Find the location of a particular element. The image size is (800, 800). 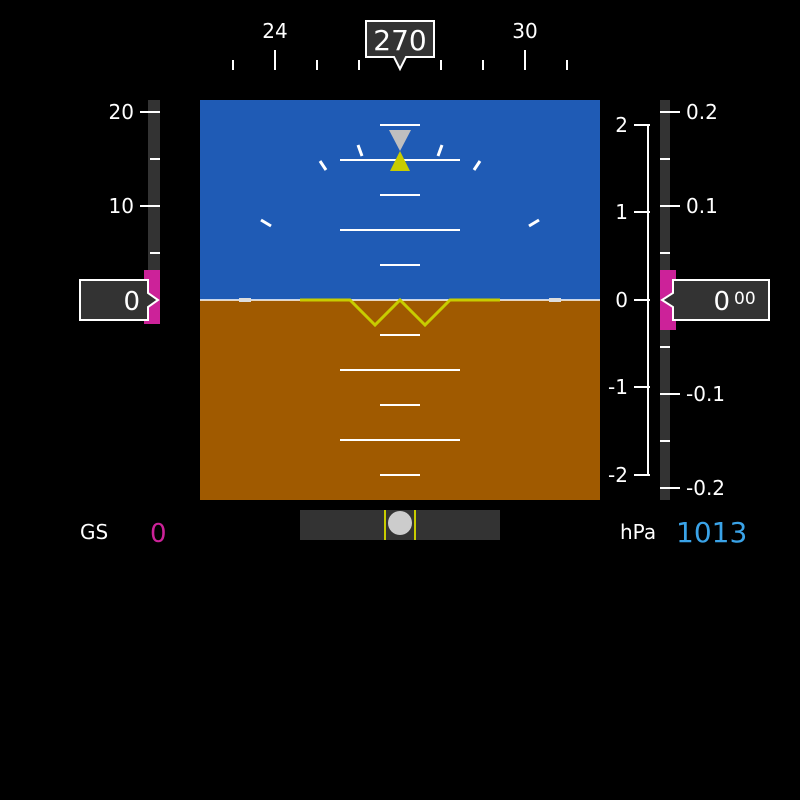

vsi-label-0: 0 is located at coordinates (621, 300).